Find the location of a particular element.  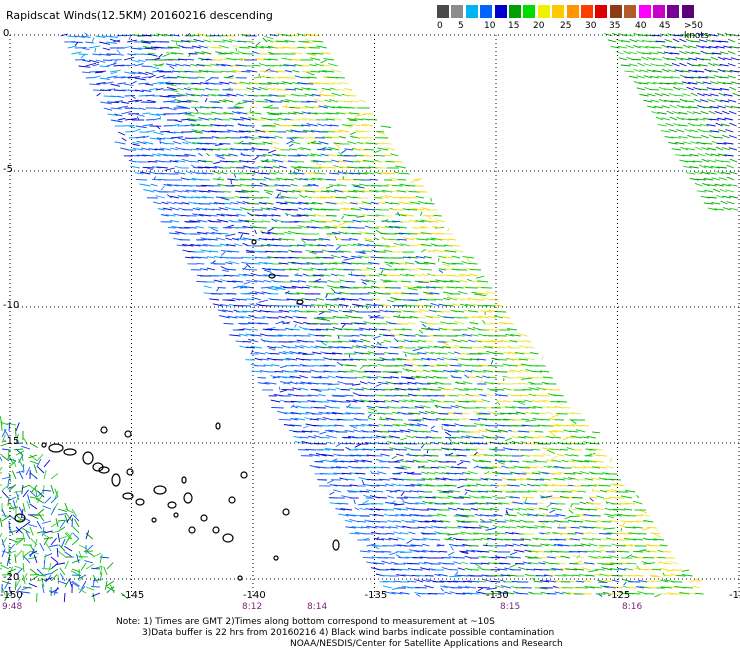

colorbar-label: 30 is located at coordinates (591, 26).